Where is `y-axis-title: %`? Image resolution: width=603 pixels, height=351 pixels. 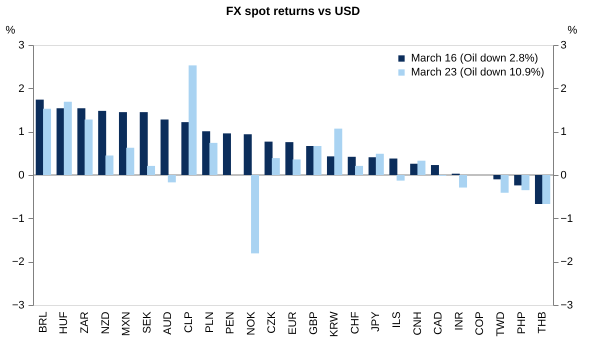
y-axis-title: % is located at coordinates (11, 30).